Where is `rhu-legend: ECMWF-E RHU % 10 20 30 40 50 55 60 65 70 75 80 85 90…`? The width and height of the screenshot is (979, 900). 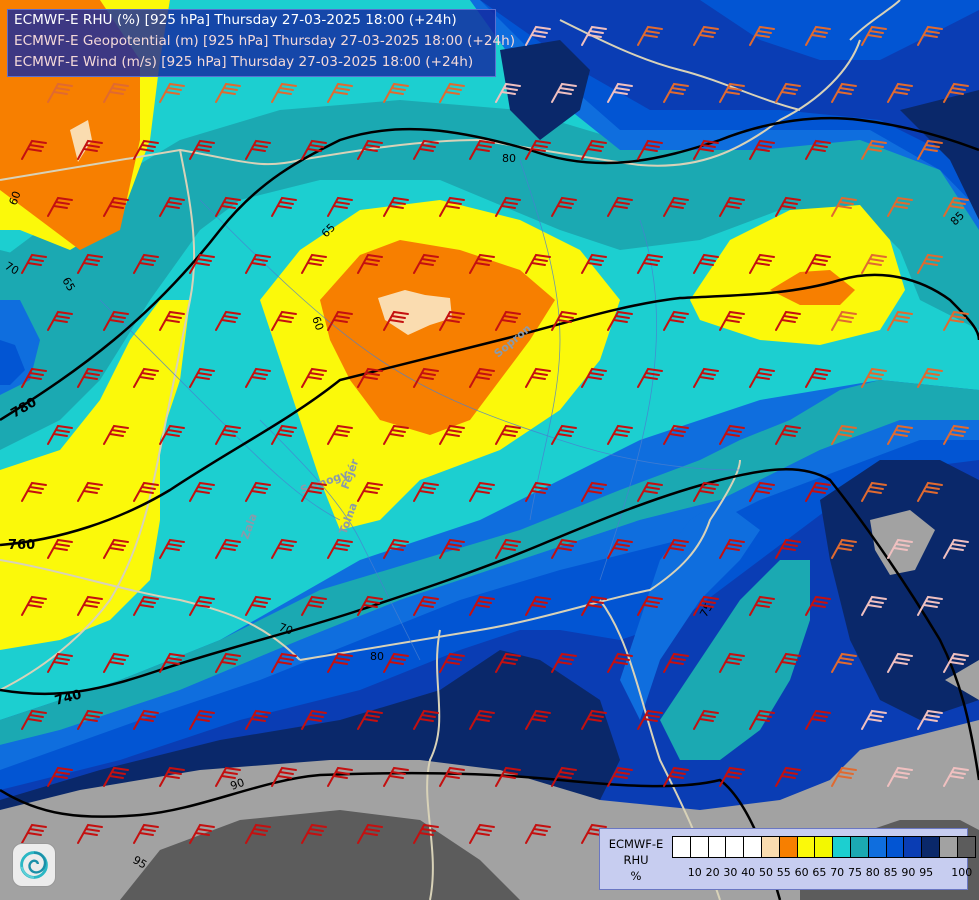
rhu-legend: ECMWF-E RHU % 10 20 30 40 50 55 60 65 70 75 80 85 90… is located at coordinates (787, 859).